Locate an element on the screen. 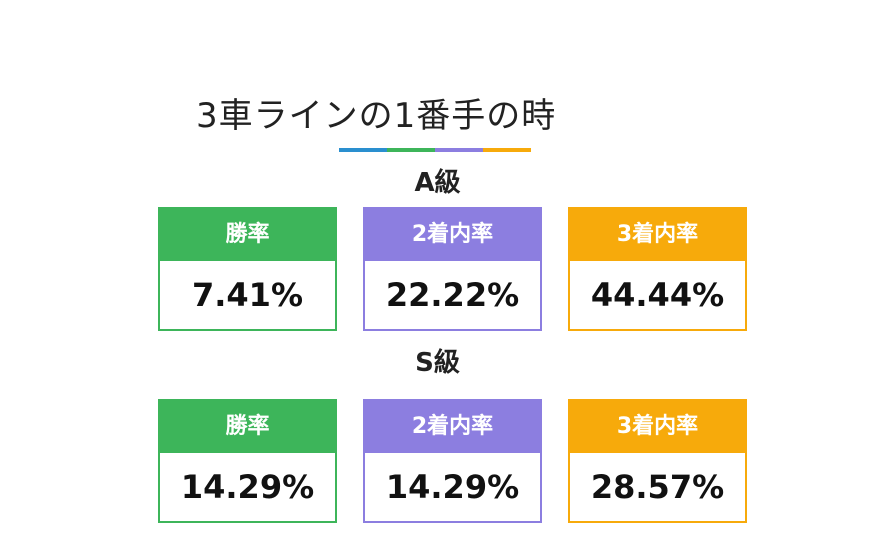 The width and height of the screenshot is (875, 550). underline-segment-purple is located at coordinates (459, 150).